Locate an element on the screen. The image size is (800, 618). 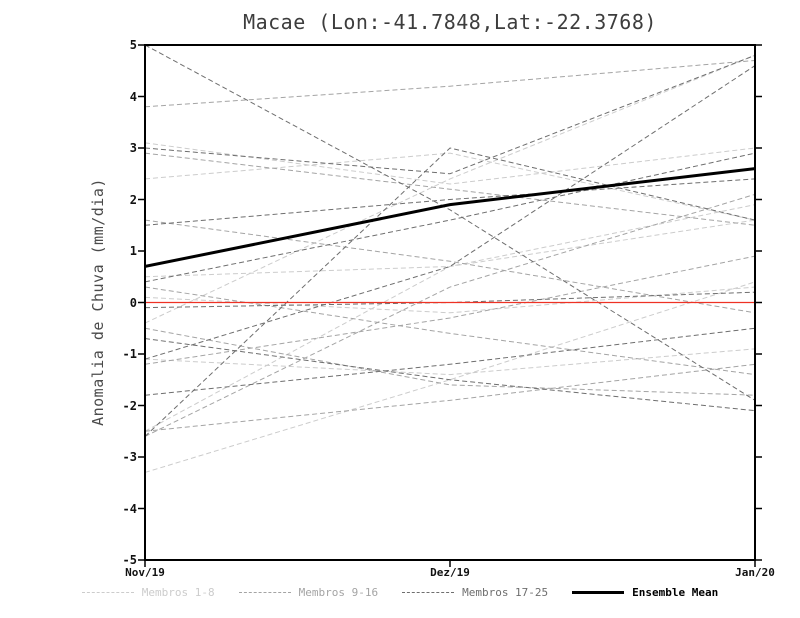
legend-entry: Membros 1-8 is located at coordinates (148, 592).